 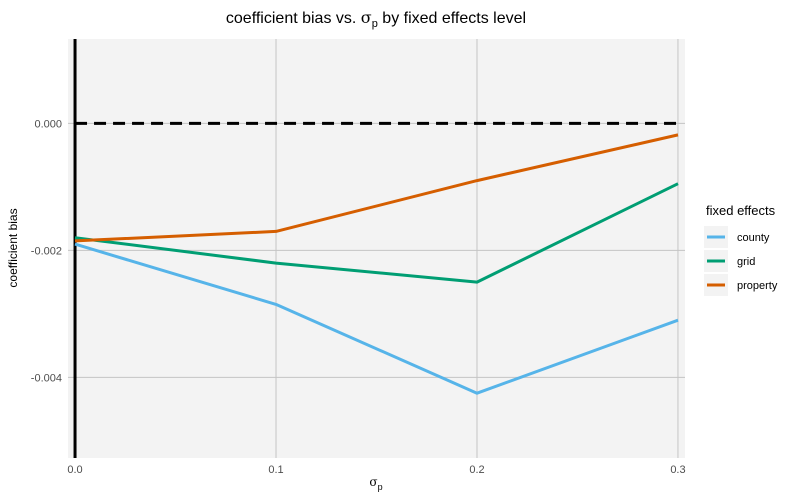 I want to click on x-axis-title: σp, so click(x=375, y=483).